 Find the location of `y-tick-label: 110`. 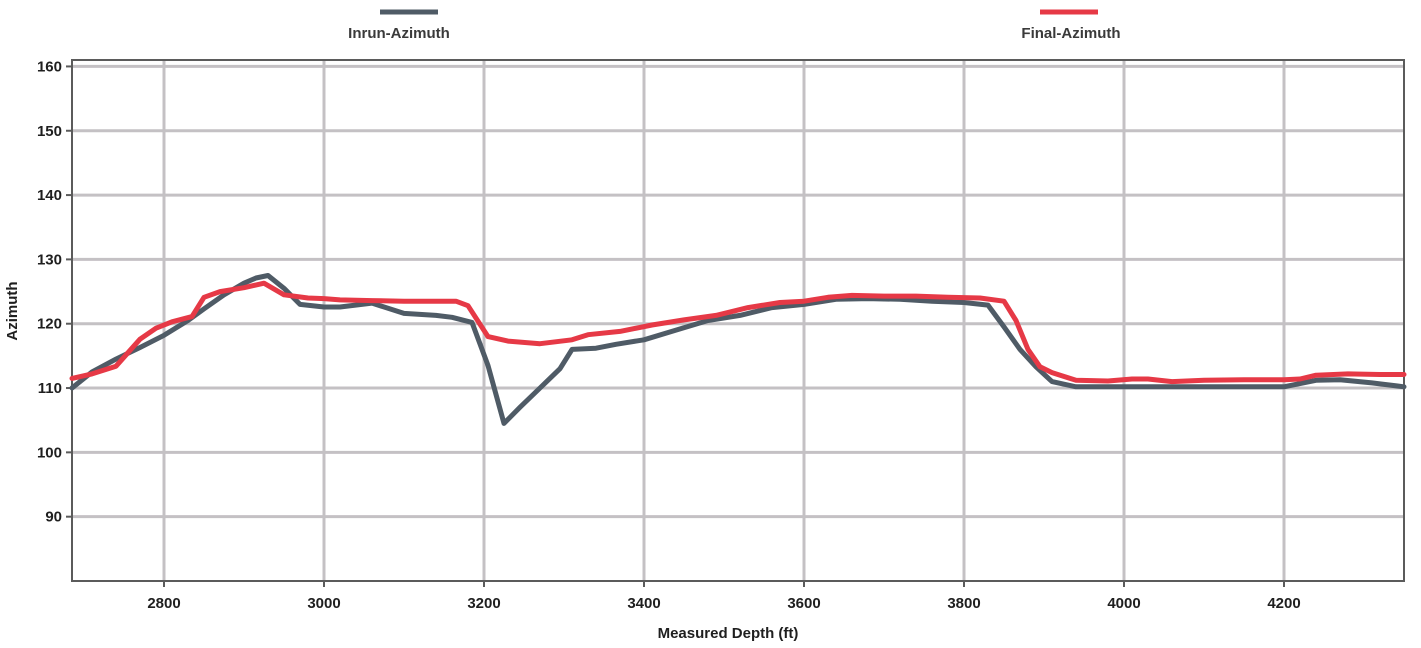

y-tick-label: 110 is located at coordinates (50, 388).